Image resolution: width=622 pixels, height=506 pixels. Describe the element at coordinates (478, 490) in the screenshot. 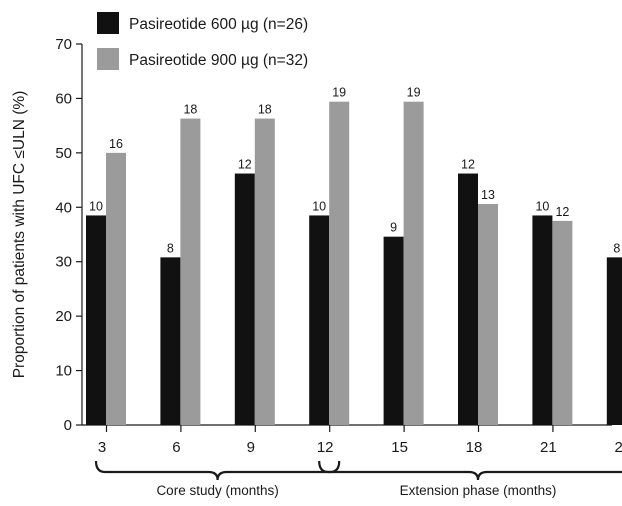

I see `group-label: Extension phase (months)` at that location.